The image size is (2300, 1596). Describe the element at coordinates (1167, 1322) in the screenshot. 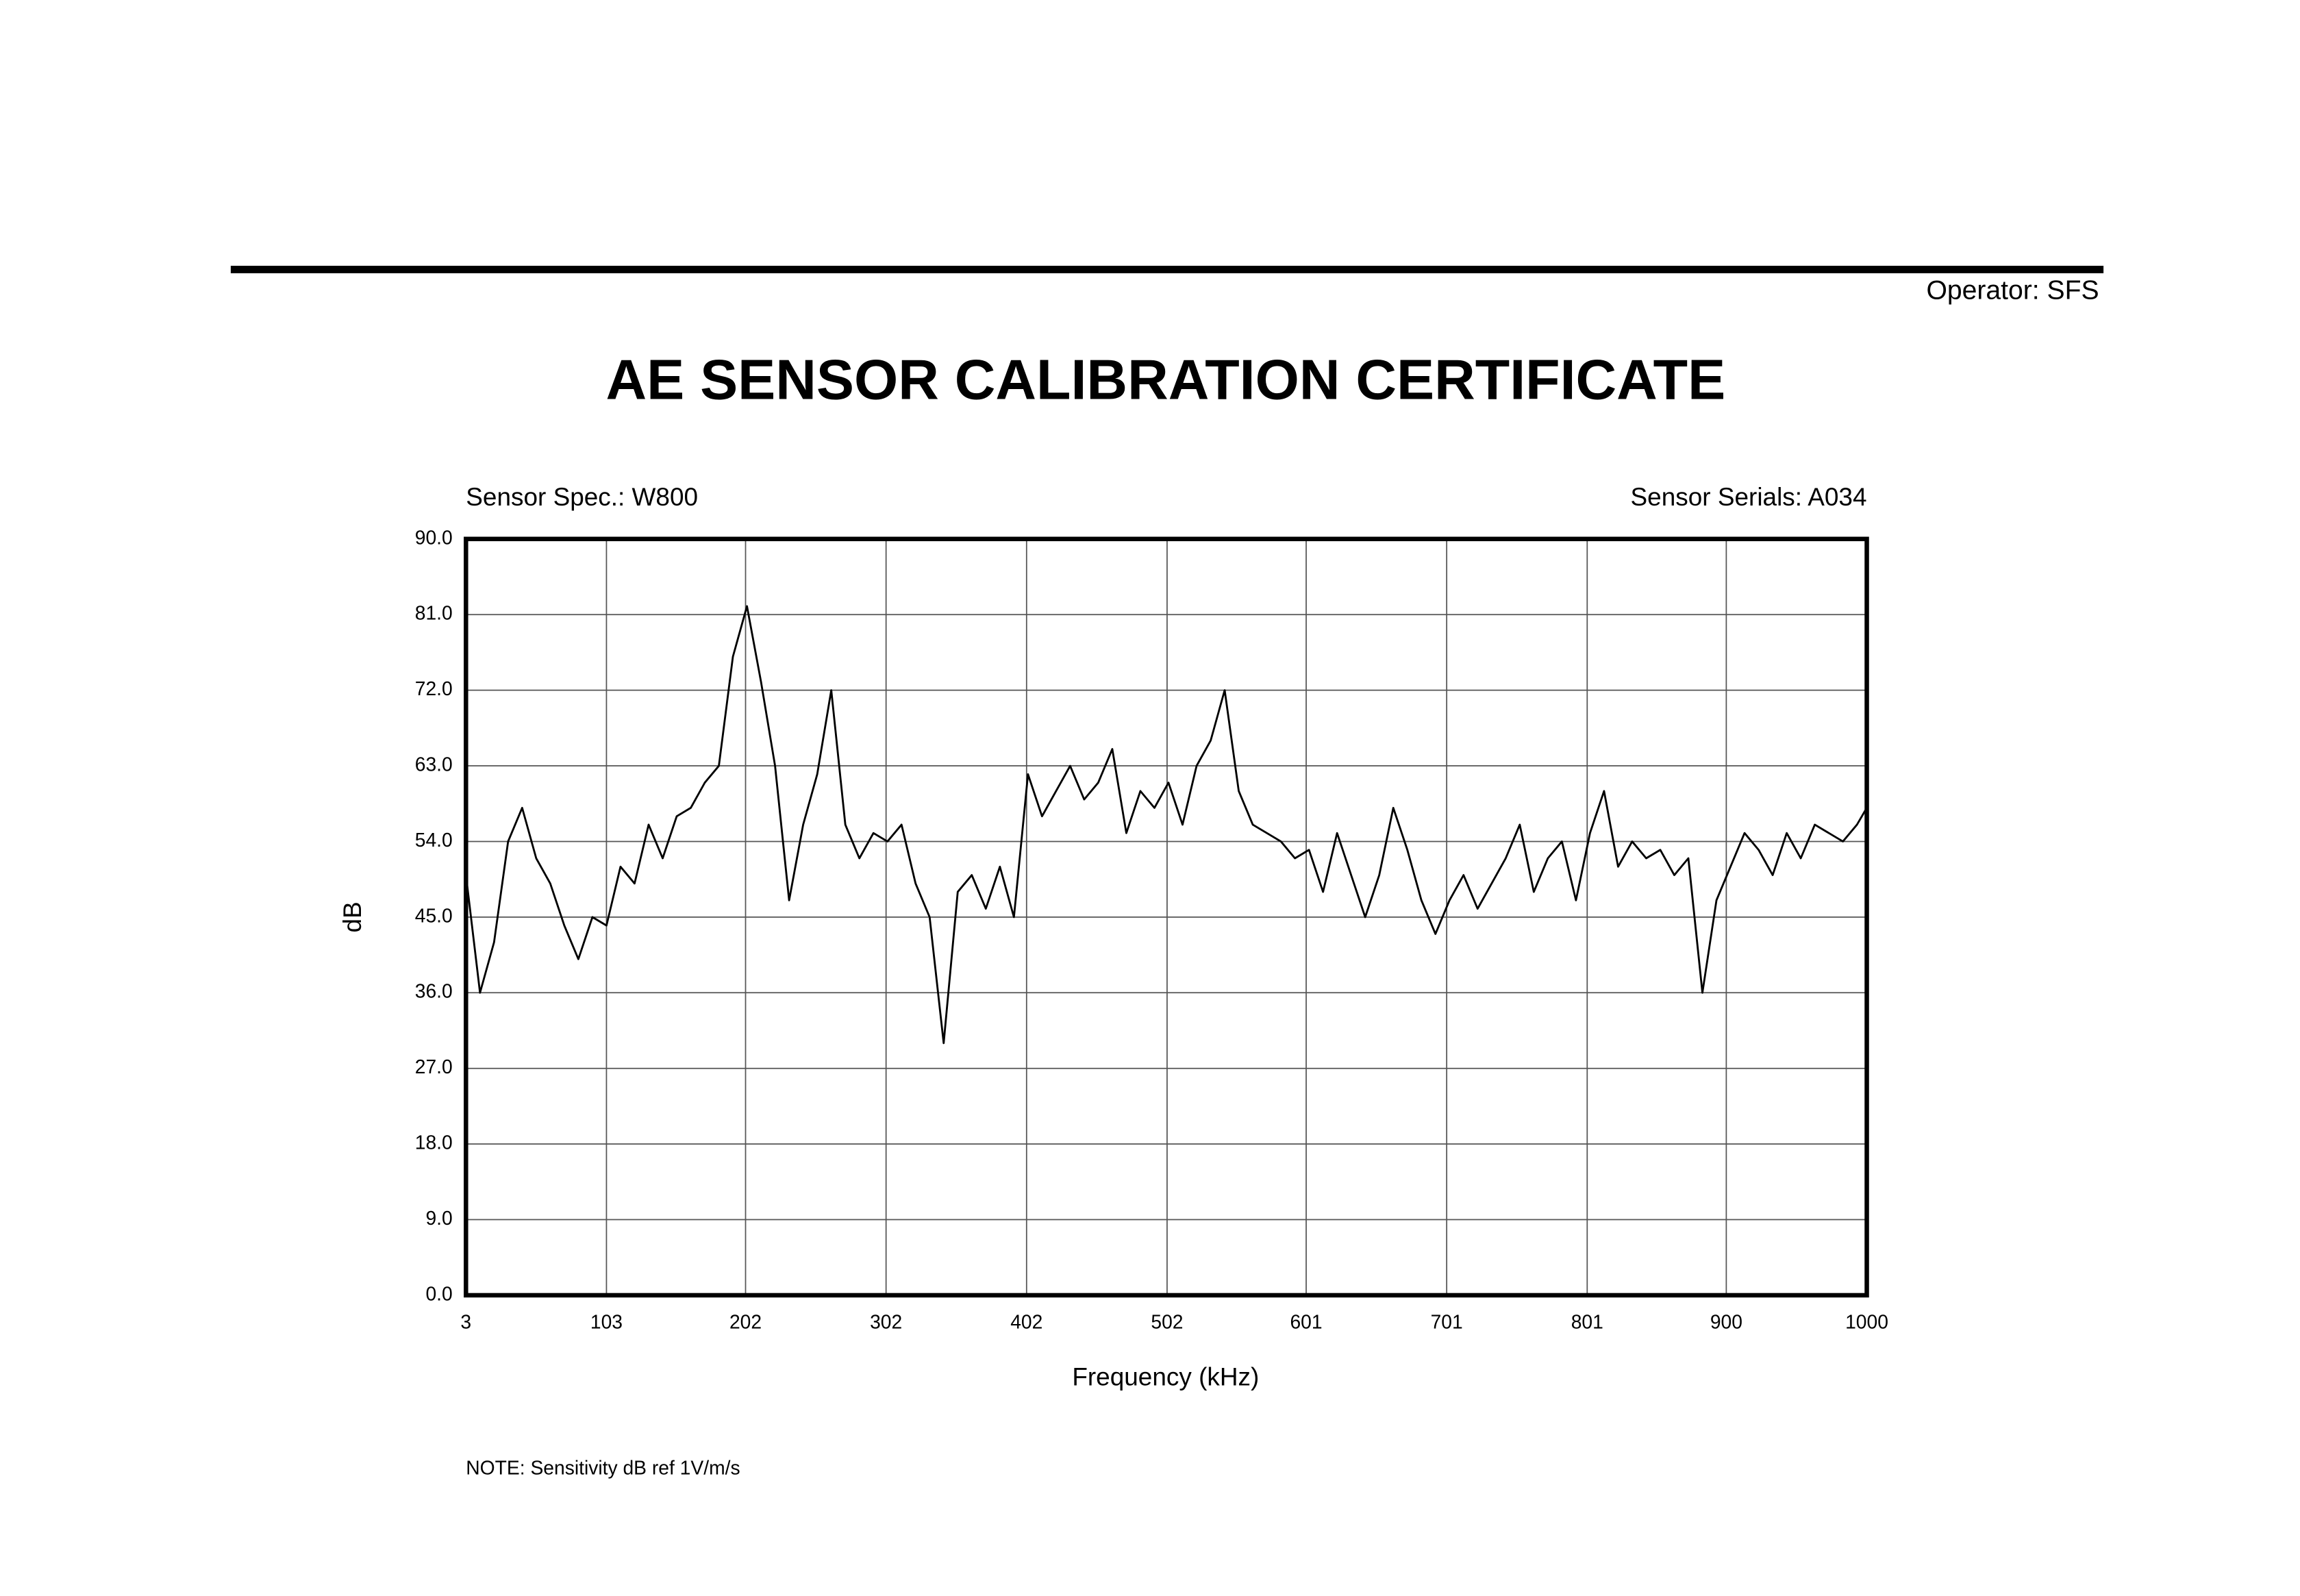

I see `x-tick-label: 502` at that location.